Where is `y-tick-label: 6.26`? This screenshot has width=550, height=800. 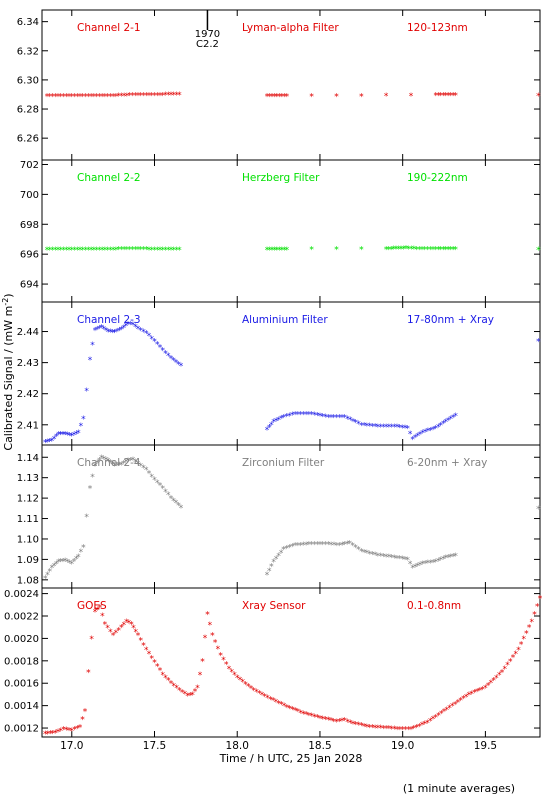 y-tick-label: 6.26 is located at coordinates (28, 139).